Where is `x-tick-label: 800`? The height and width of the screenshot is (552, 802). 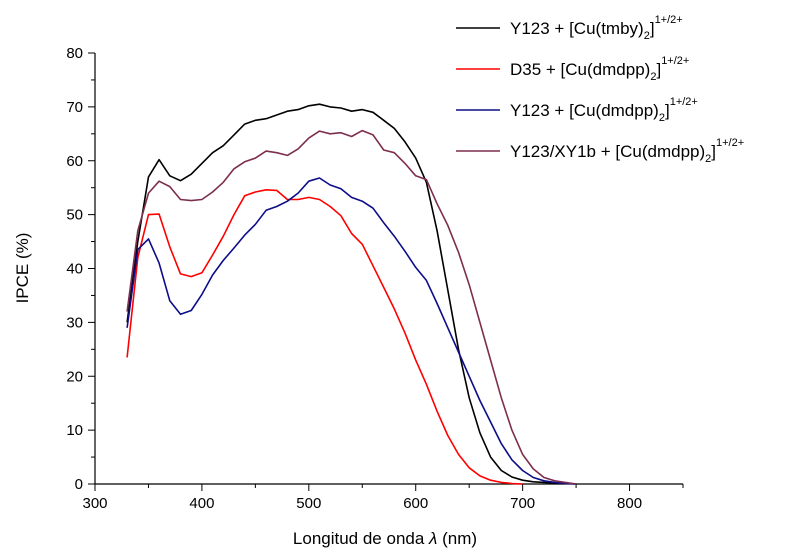
x-tick-label: 800 is located at coordinates (629, 503).